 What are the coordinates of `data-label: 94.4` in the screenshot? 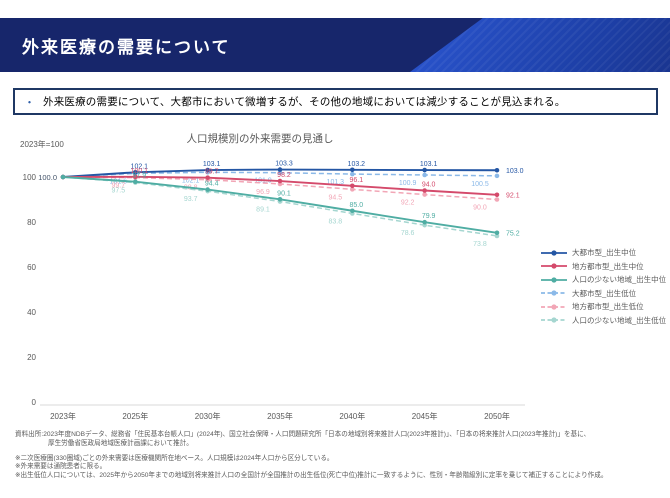 It's located at (212, 184).